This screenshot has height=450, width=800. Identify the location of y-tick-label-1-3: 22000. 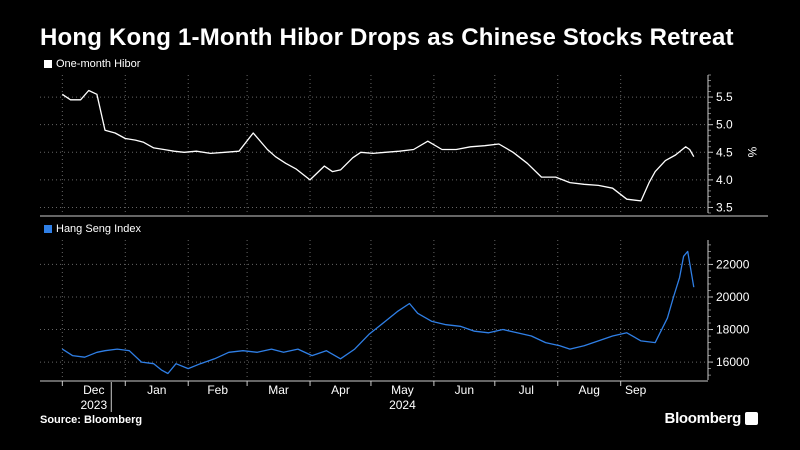
(733, 264).